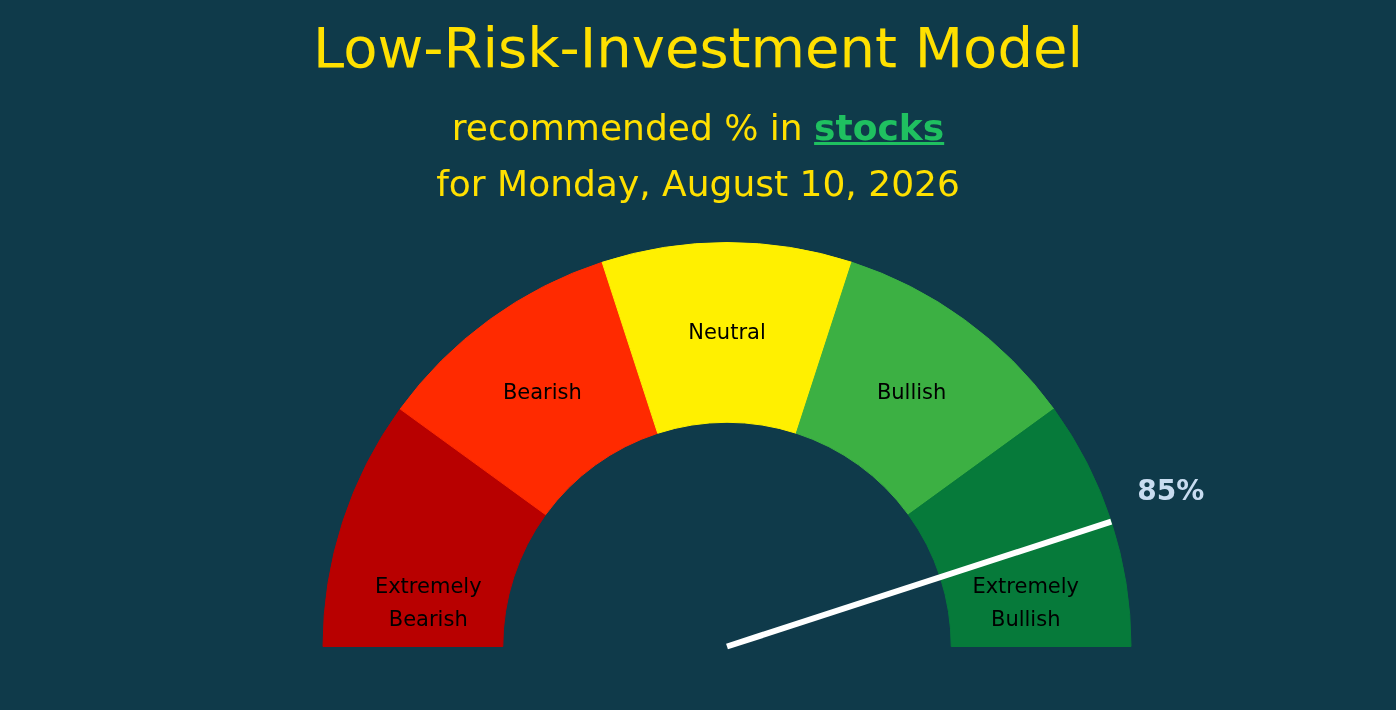 This screenshot has width=1396, height=710. I want to click on chart-title: Low-Risk-Investment Model, so click(698, 48).